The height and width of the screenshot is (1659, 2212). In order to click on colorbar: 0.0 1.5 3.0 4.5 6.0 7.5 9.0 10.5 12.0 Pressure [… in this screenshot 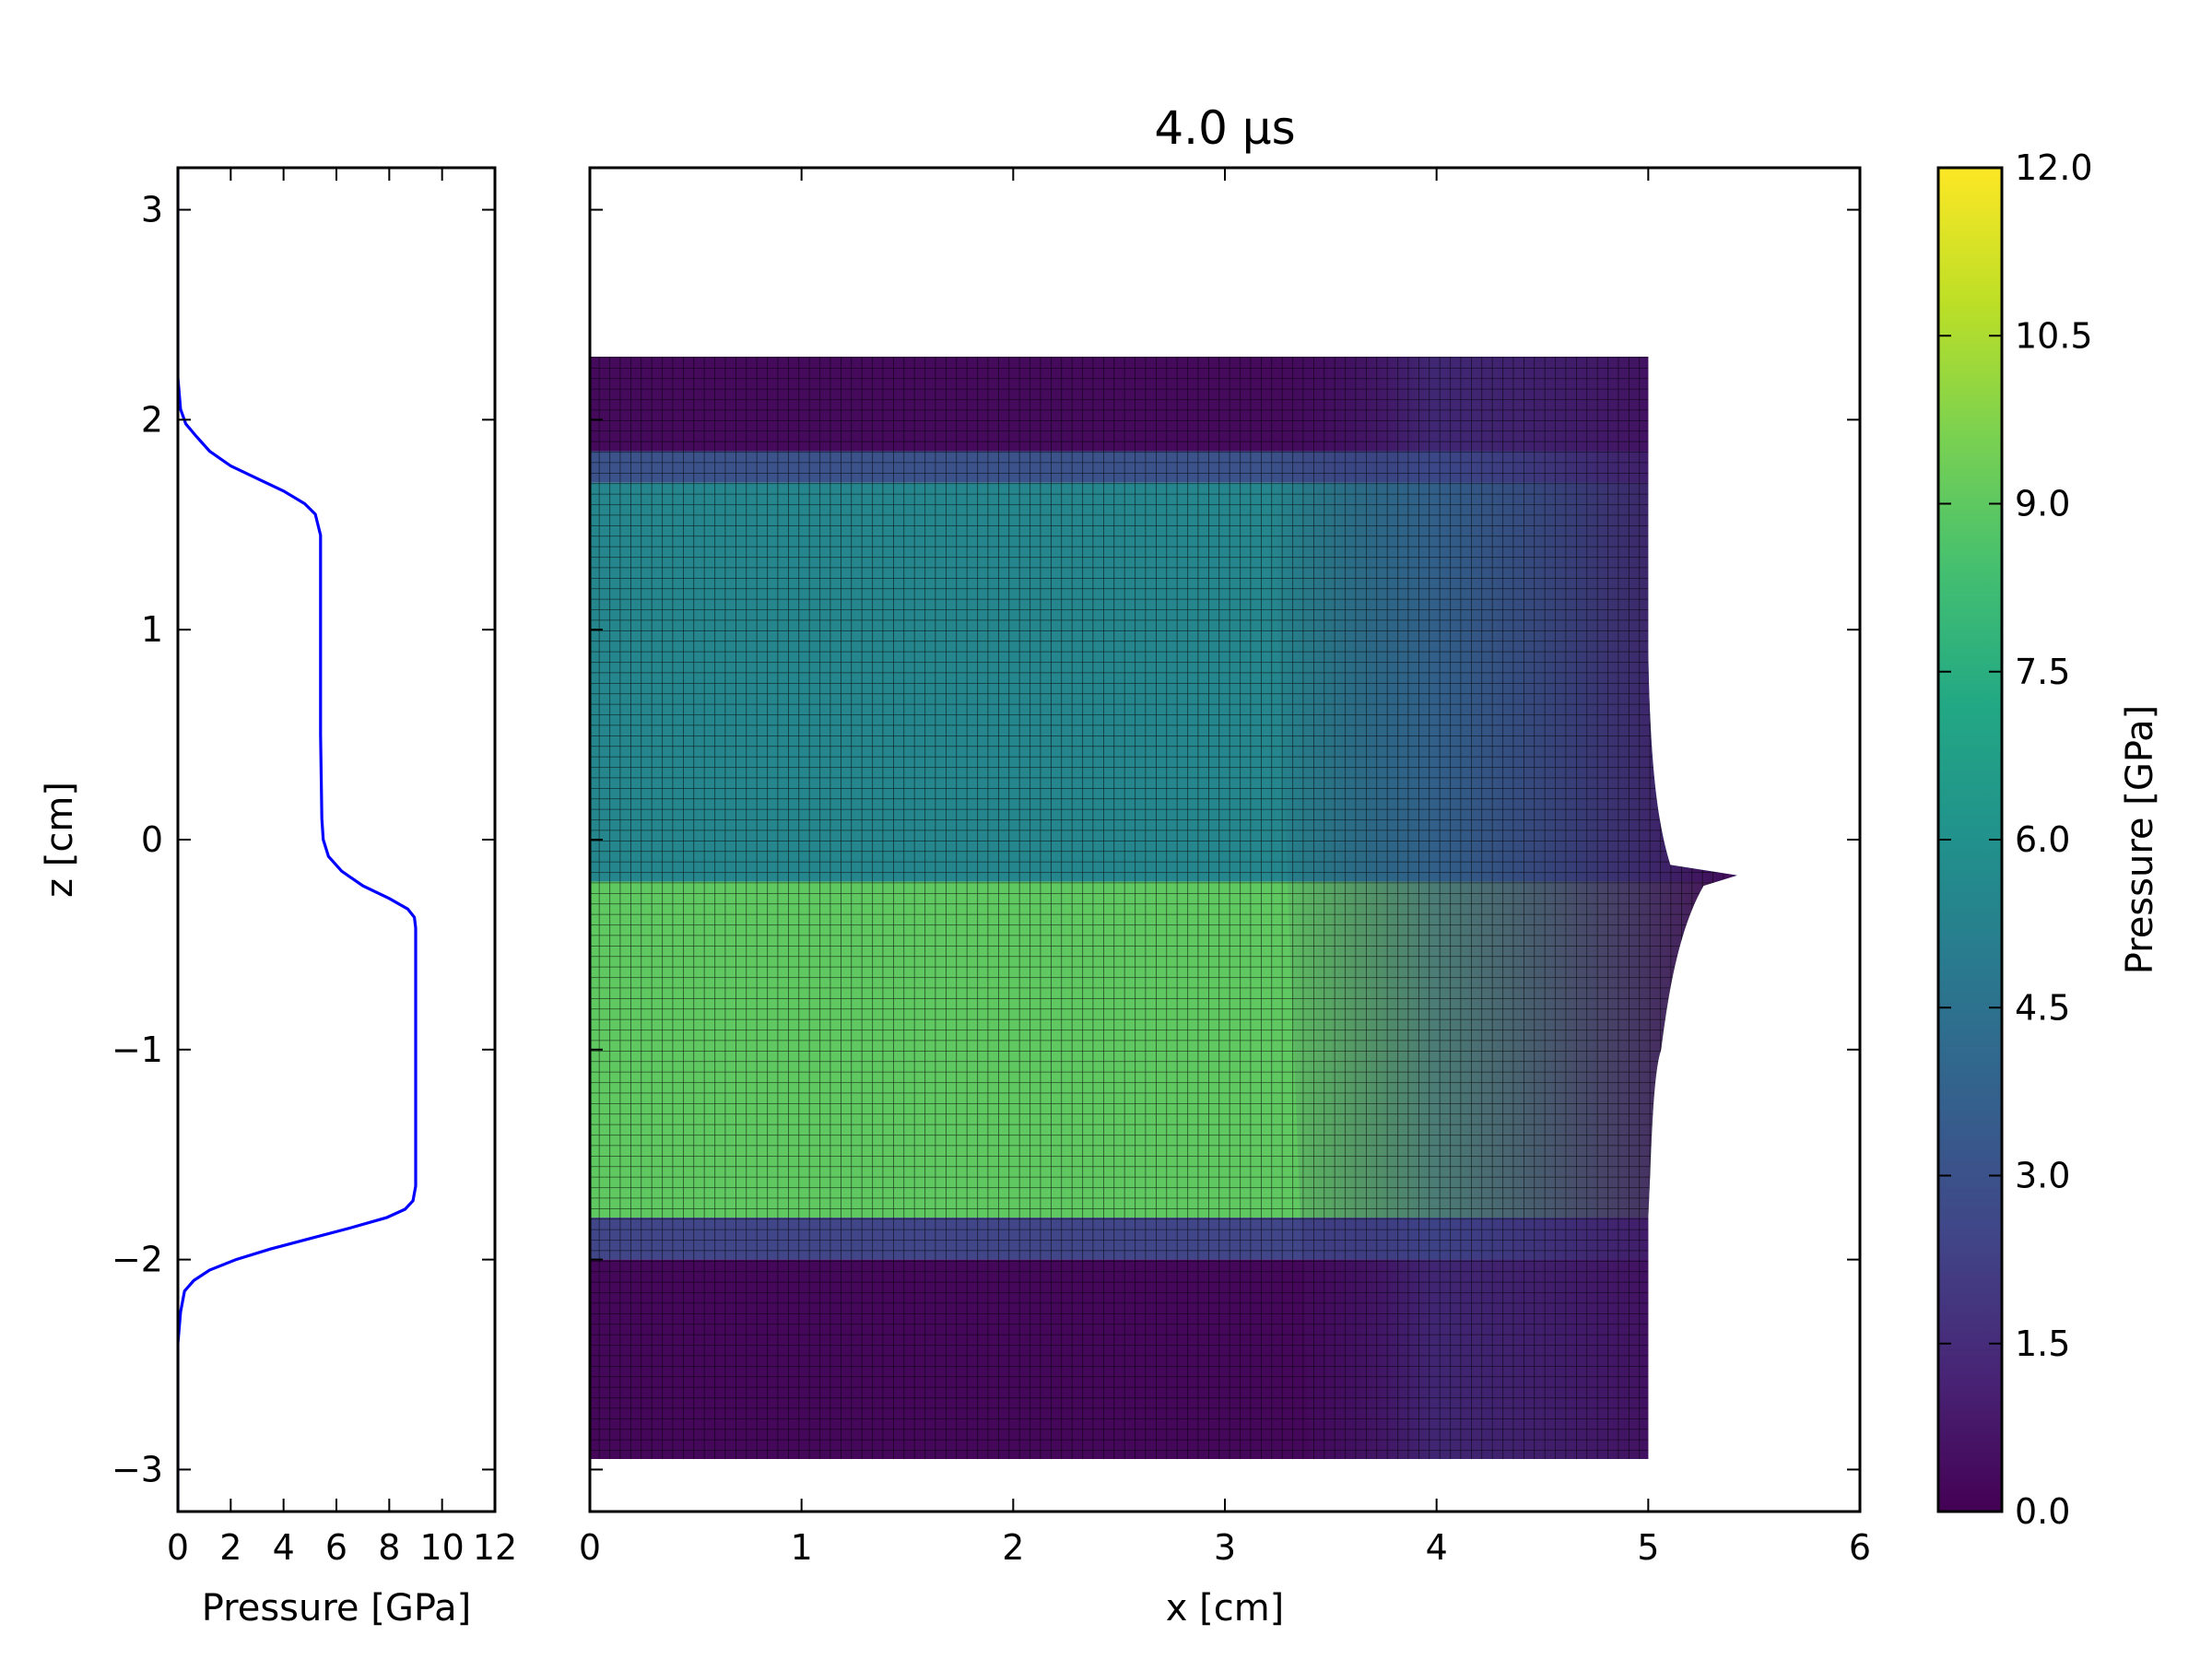, I will do `click(2048, 839)`.